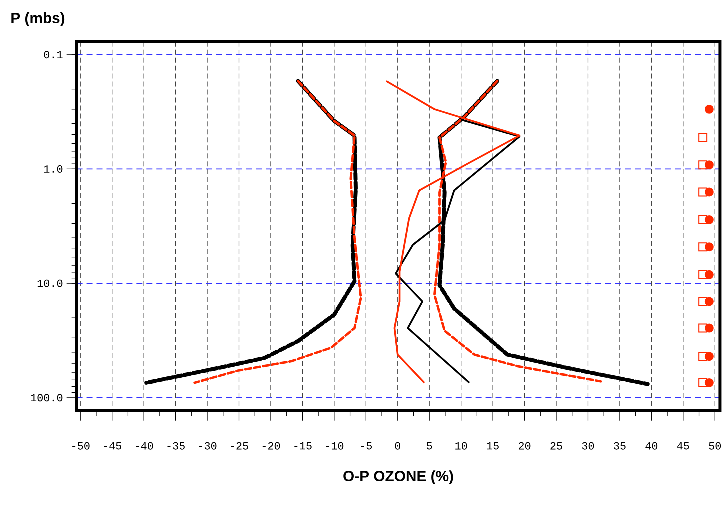 Image resolution: width=725 pixels, height=522 pixels. I want to click on line-series, so click(278, 232).